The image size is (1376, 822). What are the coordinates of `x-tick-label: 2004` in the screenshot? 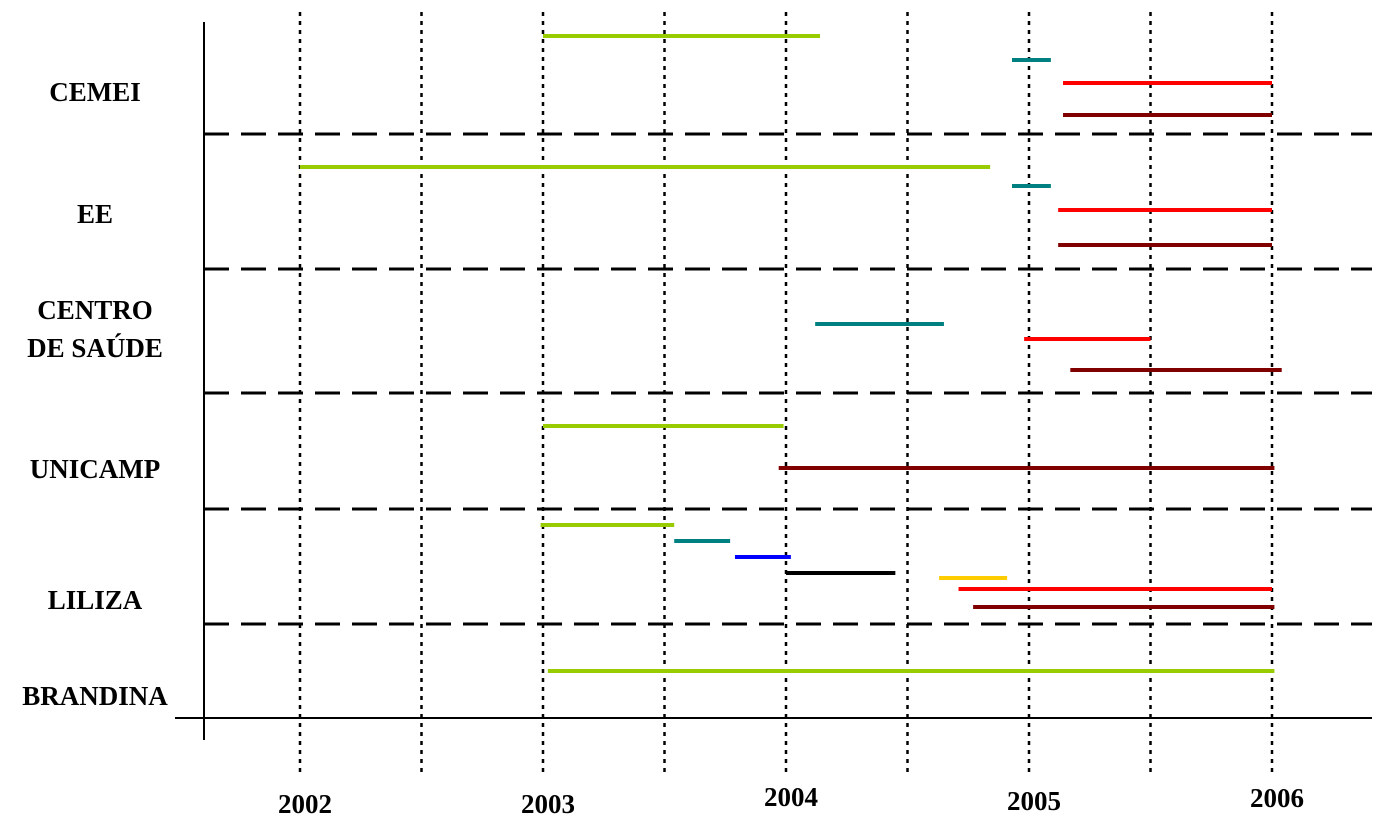 It's located at (791, 797).